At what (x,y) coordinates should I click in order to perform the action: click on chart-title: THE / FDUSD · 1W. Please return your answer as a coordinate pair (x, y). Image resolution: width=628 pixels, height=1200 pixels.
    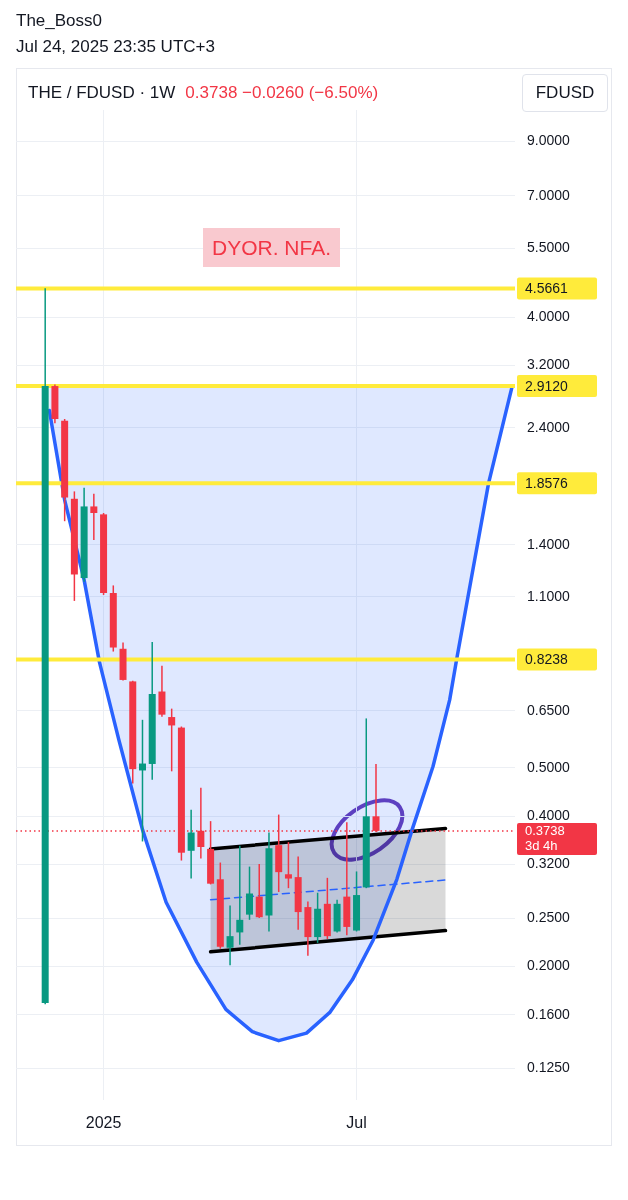
    Looking at the image, I should click on (102, 92).